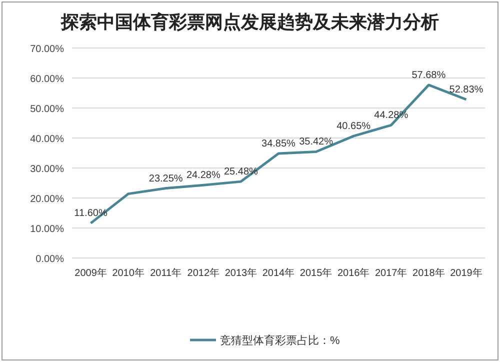 Image resolution: width=500 pixels, height=362 pixels. What do you see at coordinates (128, 273) in the screenshot?
I see `x-tick-label: 2010年` at bounding box center [128, 273].